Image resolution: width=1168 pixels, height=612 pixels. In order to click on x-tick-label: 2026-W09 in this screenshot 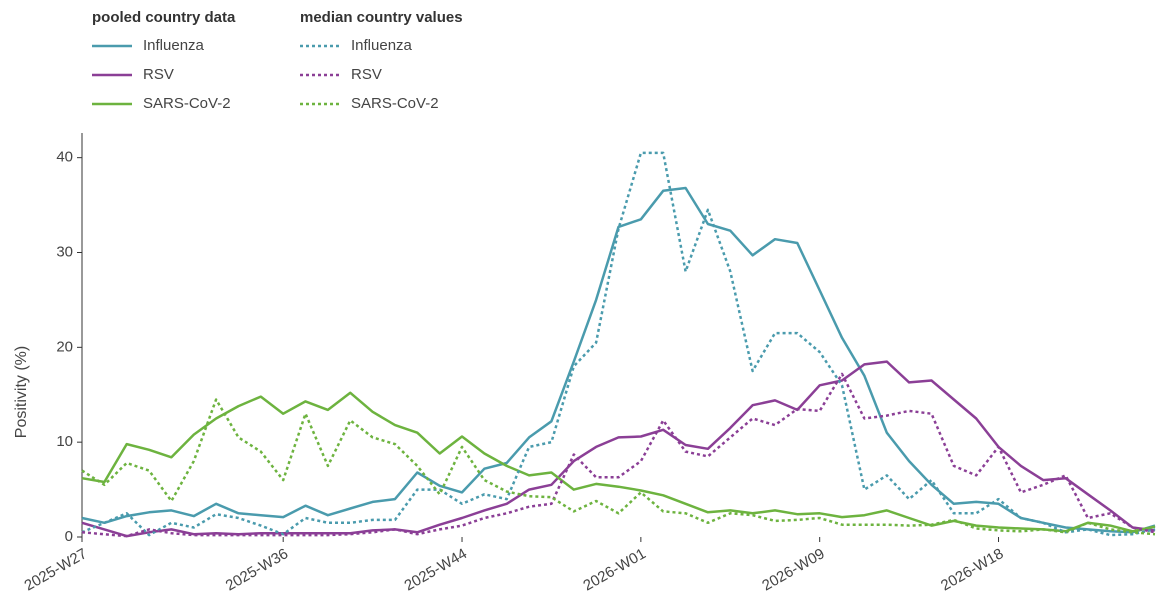, I will do `click(793, 569)`.